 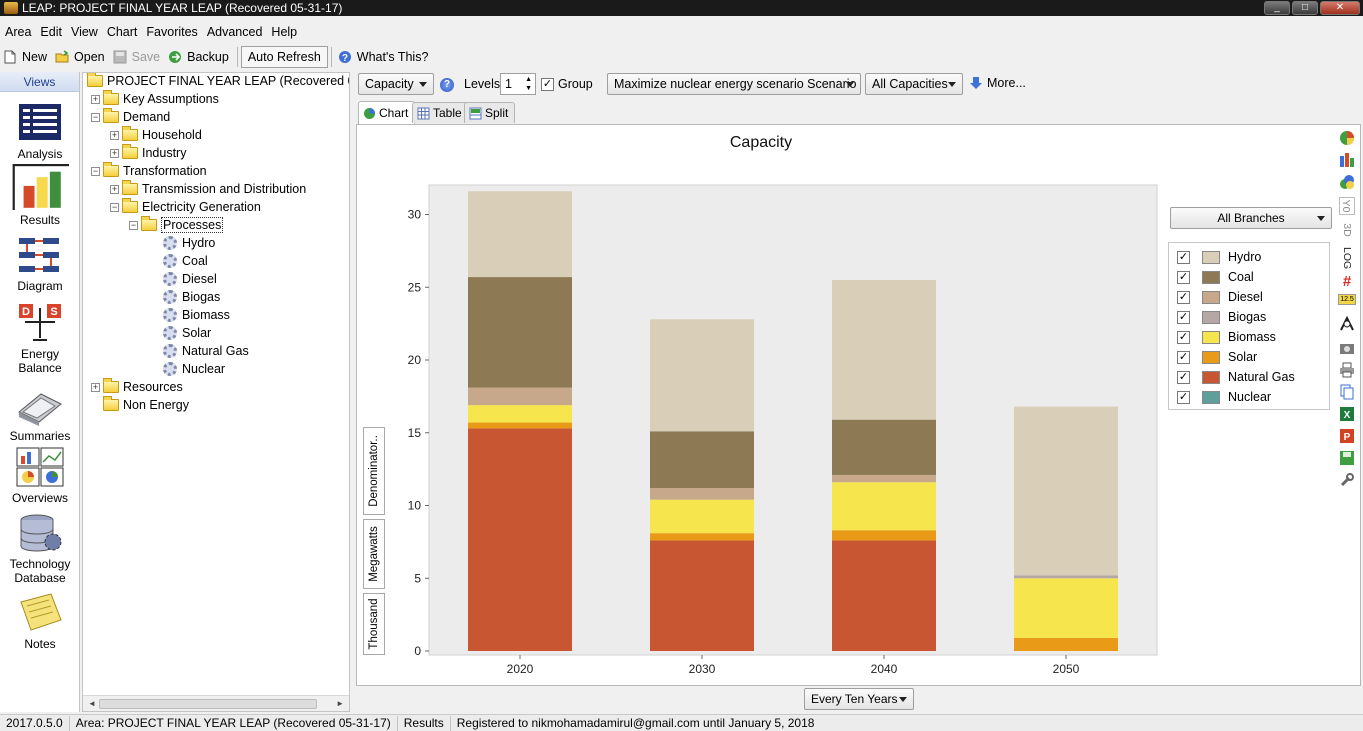 What do you see at coordinates (702, 537) in the screenshot?
I see `bar-segment-solar-2030` at bounding box center [702, 537].